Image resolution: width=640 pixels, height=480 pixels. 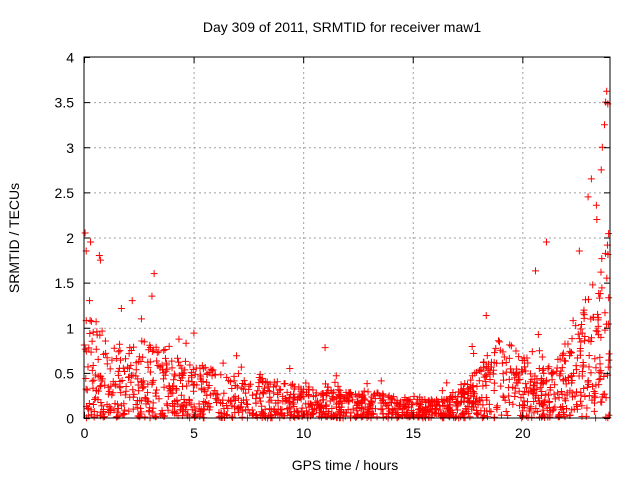 I want to click on y-tick-labels: 0 0.5 1 1.5 2 2.5 3 3.5 4, so click(x=65, y=238).